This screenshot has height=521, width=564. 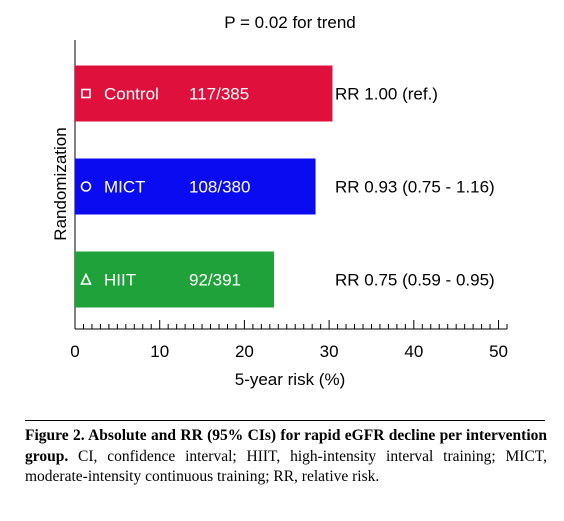 What do you see at coordinates (120, 280) in the screenshot?
I see `bar-category-label: HIIT` at bounding box center [120, 280].